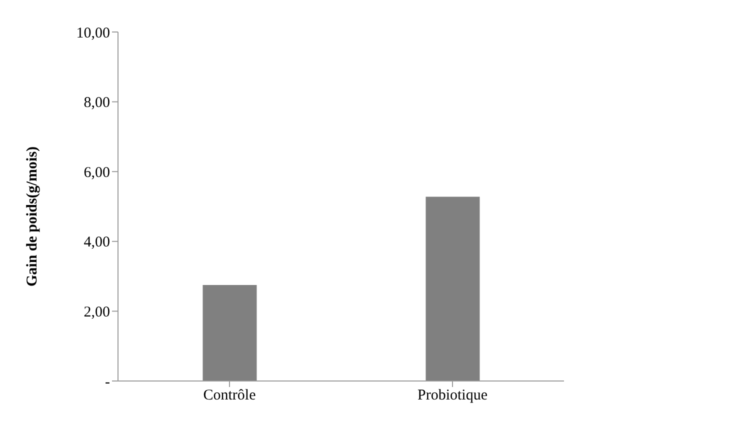 The height and width of the screenshot is (429, 742). What do you see at coordinates (32, 216) in the screenshot?
I see `y-axis-title: Gain de poids(g/mois)` at bounding box center [32, 216].